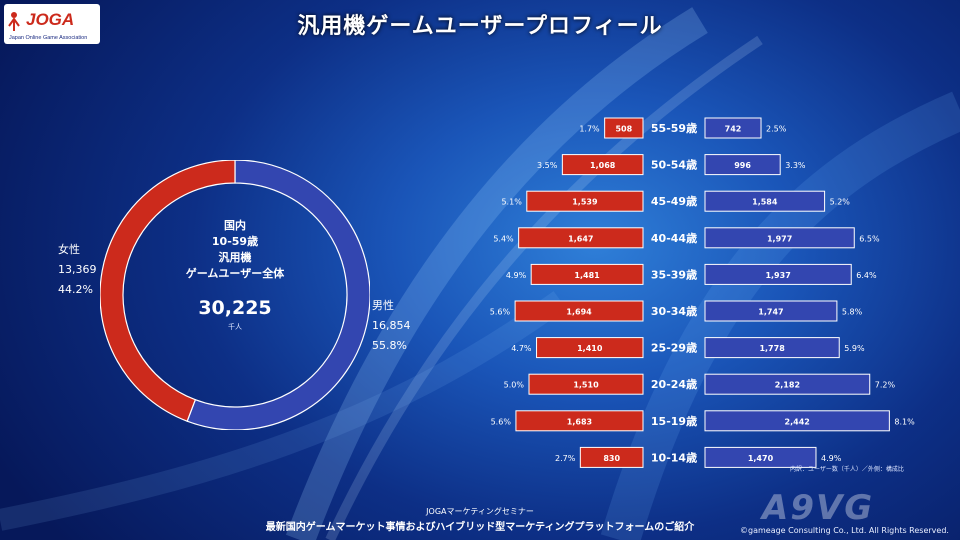  Describe the element at coordinates (904, 421) in the screenshot. I see `male-percent-label: 8.1%` at that location.